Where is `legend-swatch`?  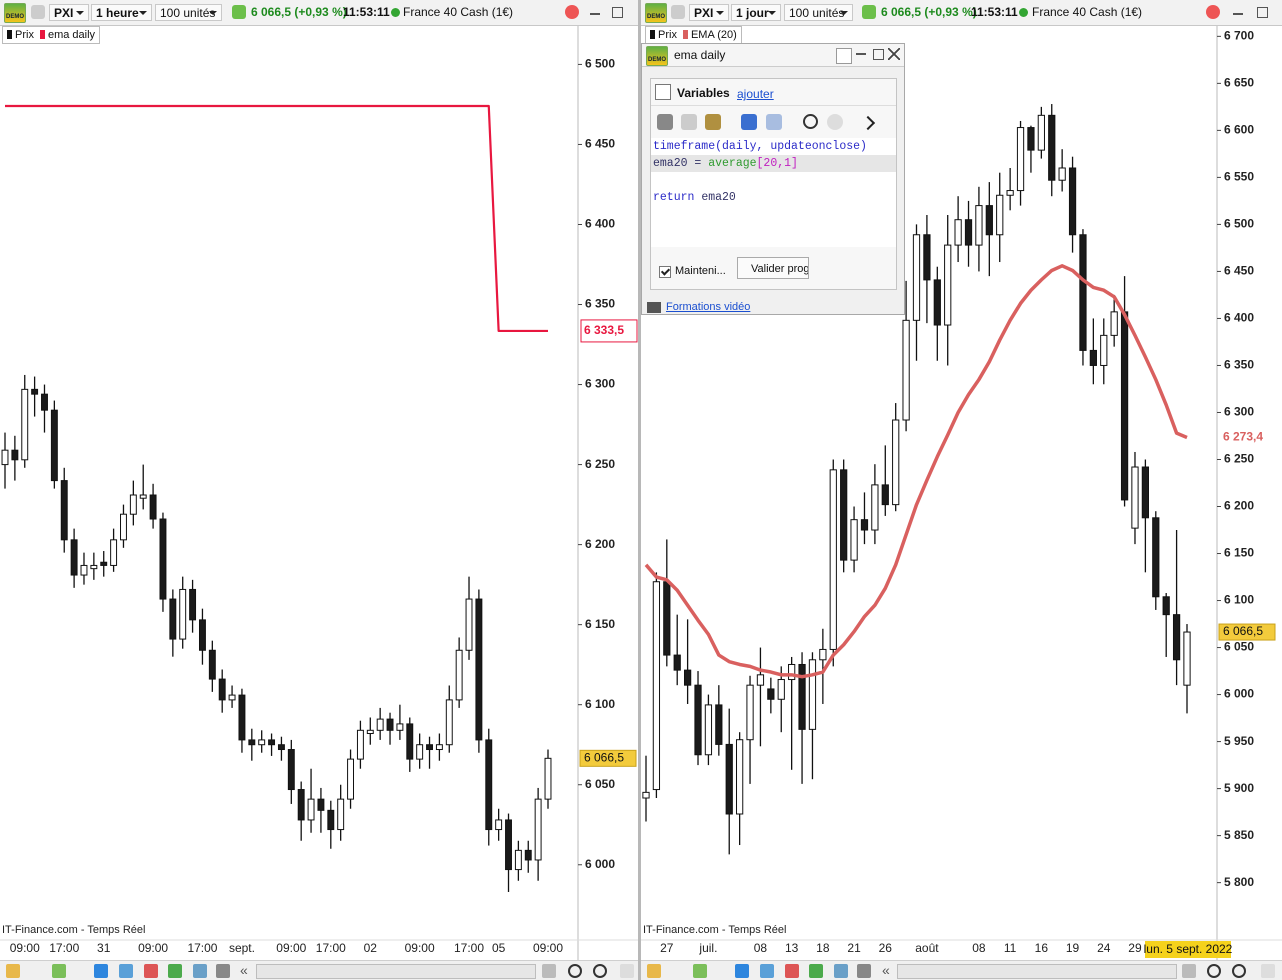
legend-swatch is located at coordinates (685, 34).